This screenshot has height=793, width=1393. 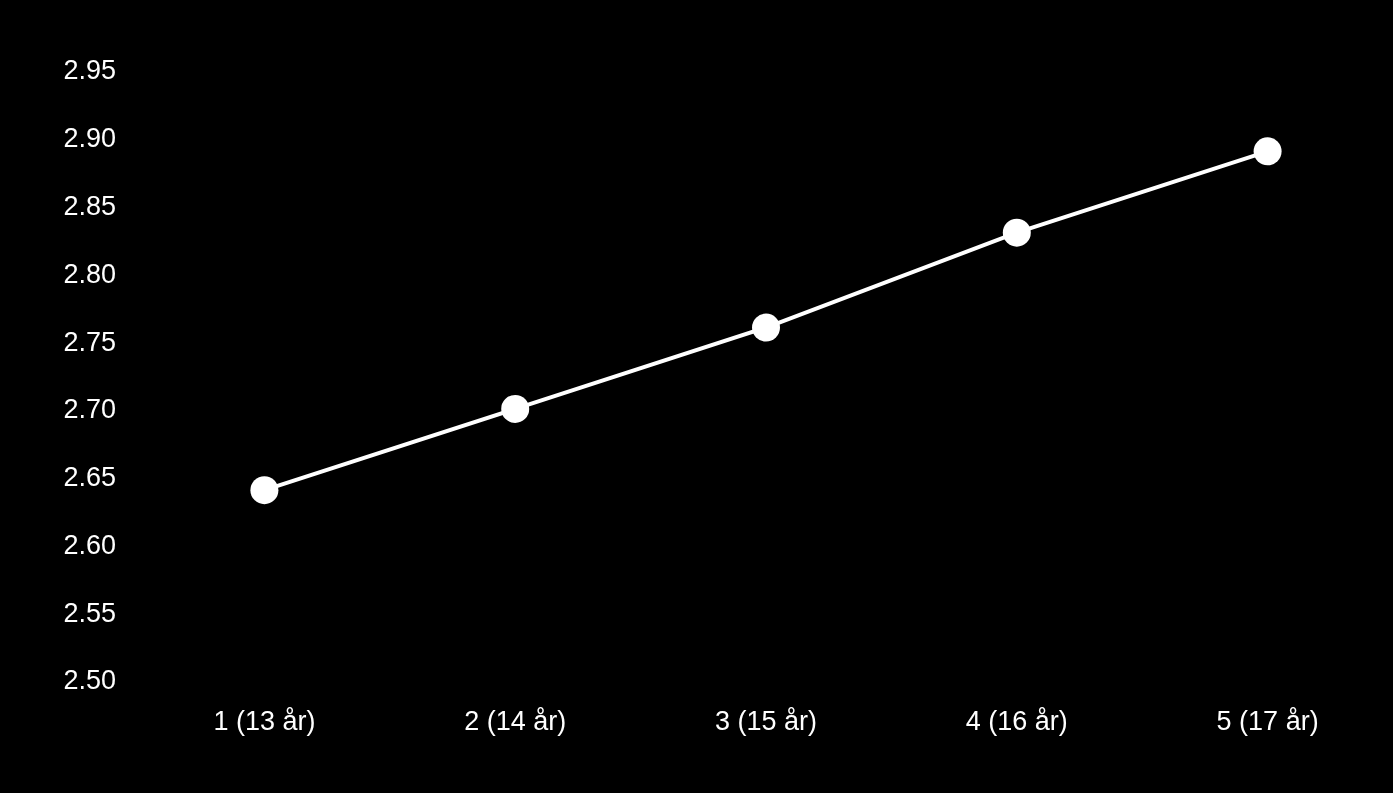 I want to click on y-tick-label: 2.60, so click(x=89, y=544).